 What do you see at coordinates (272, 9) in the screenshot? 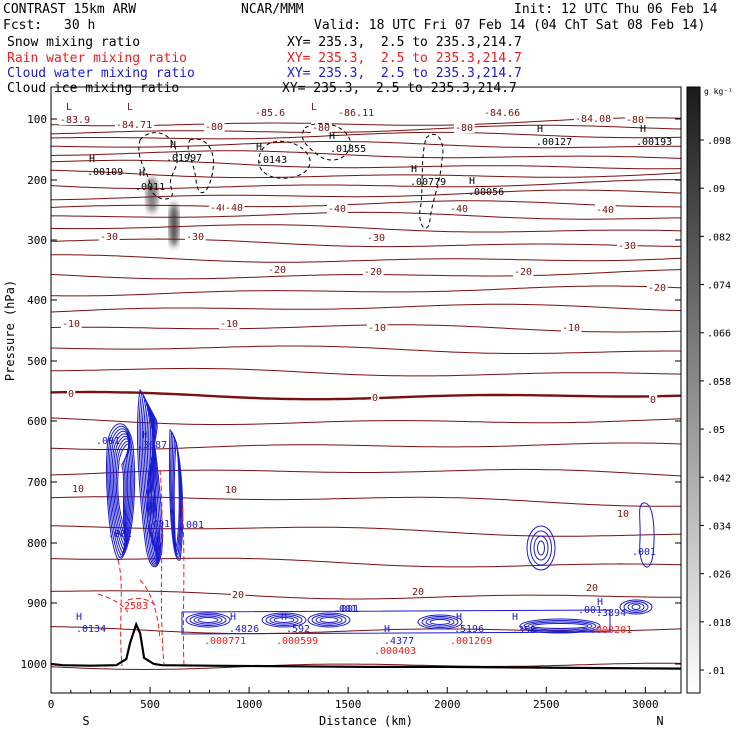
I see `center-name: NCAR/MMM` at bounding box center [272, 9].